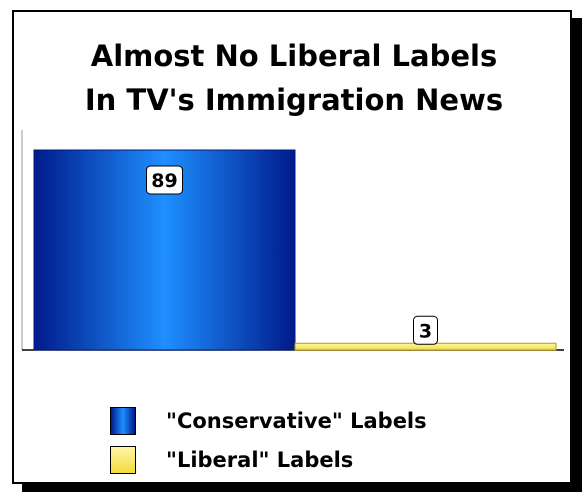 This screenshot has height=497, width=586. I want to click on data-label-text-conservative: 89, so click(164, 181).